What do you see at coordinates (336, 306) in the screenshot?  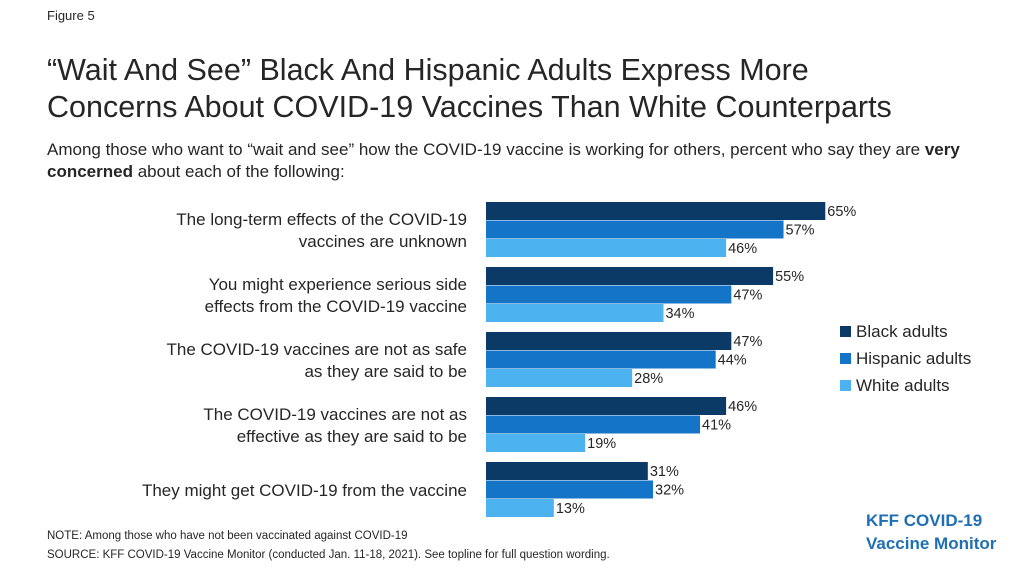 I see `category-label: effects from the COVID-19 vaccine` at bounding box center [336, 306].